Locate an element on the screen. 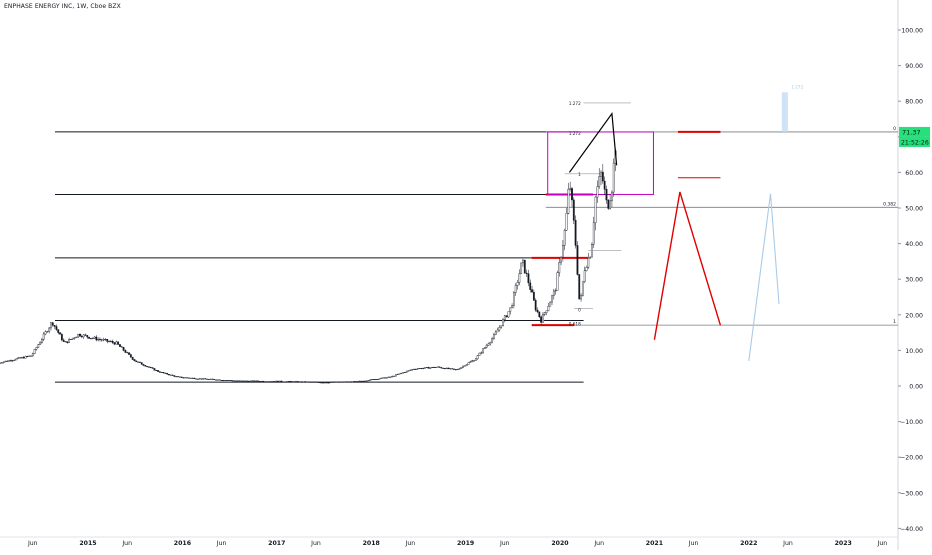  y-tick-label: −40.00 is located at coordinates (911, 529).